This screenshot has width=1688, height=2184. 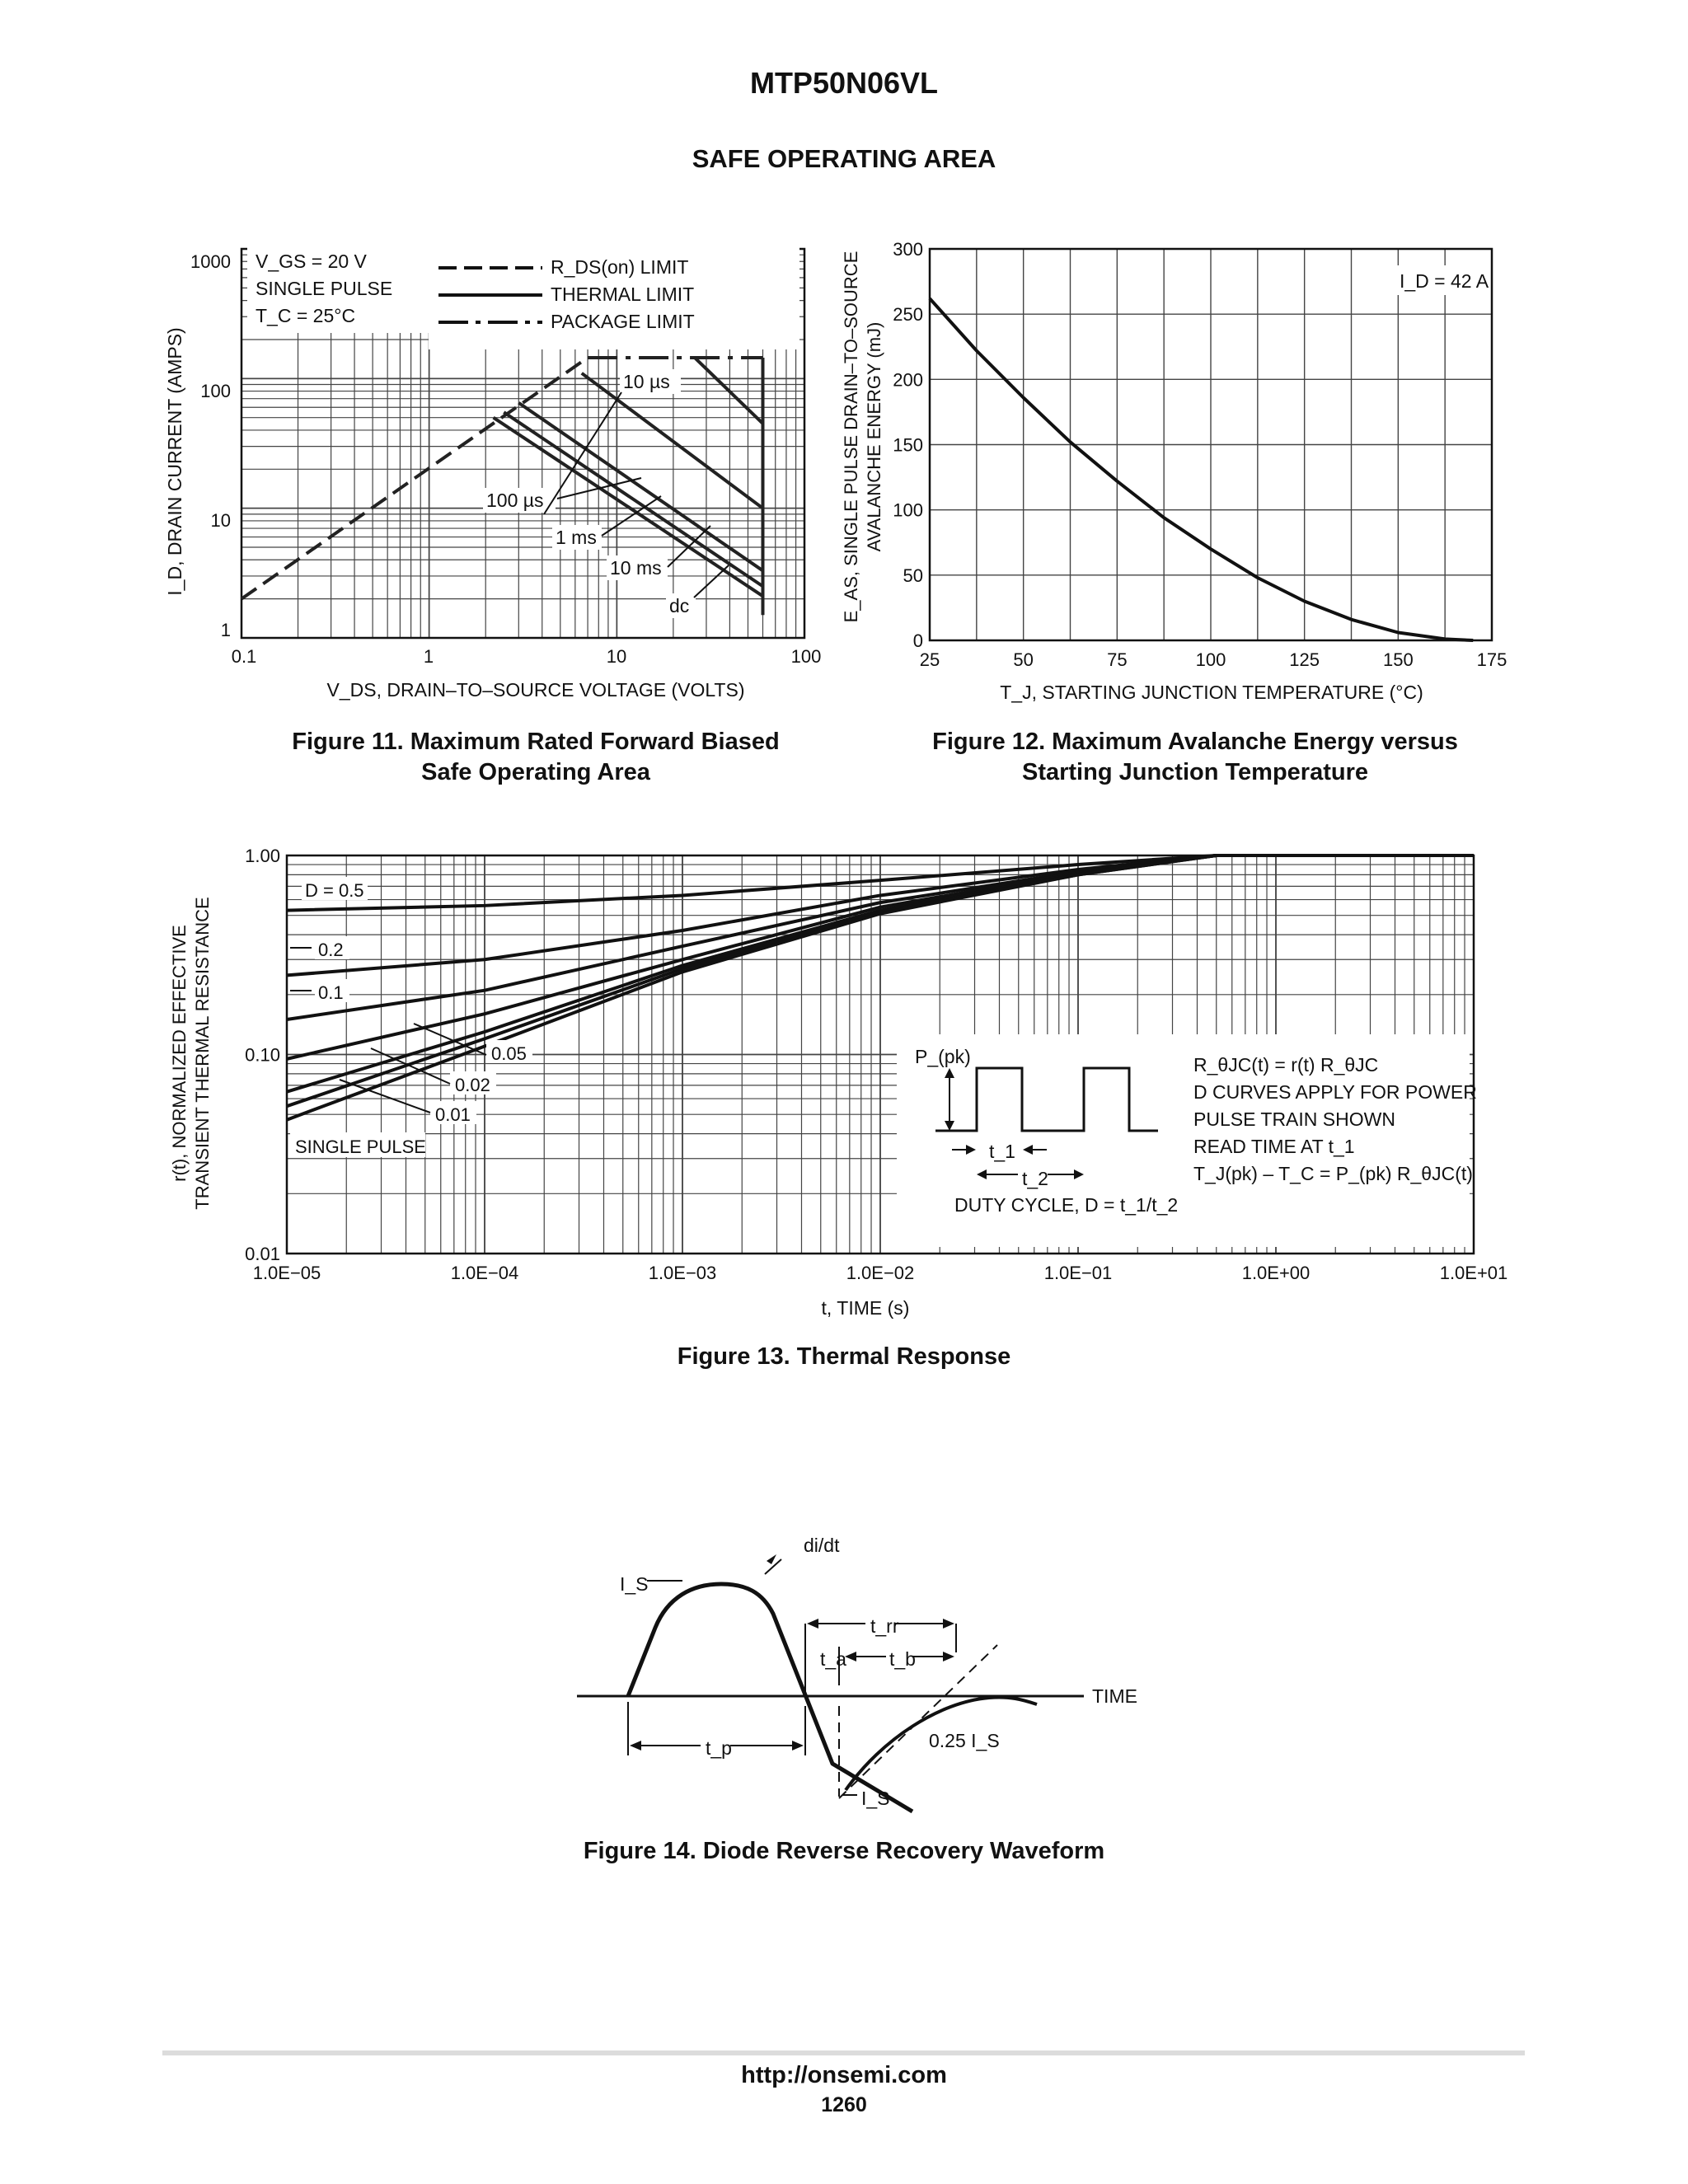 What do you see at coordinates (1444, 281) in the screenshot?
I see `f12-annotation: I_D = 42 A` at bounding box center [1444, 281].